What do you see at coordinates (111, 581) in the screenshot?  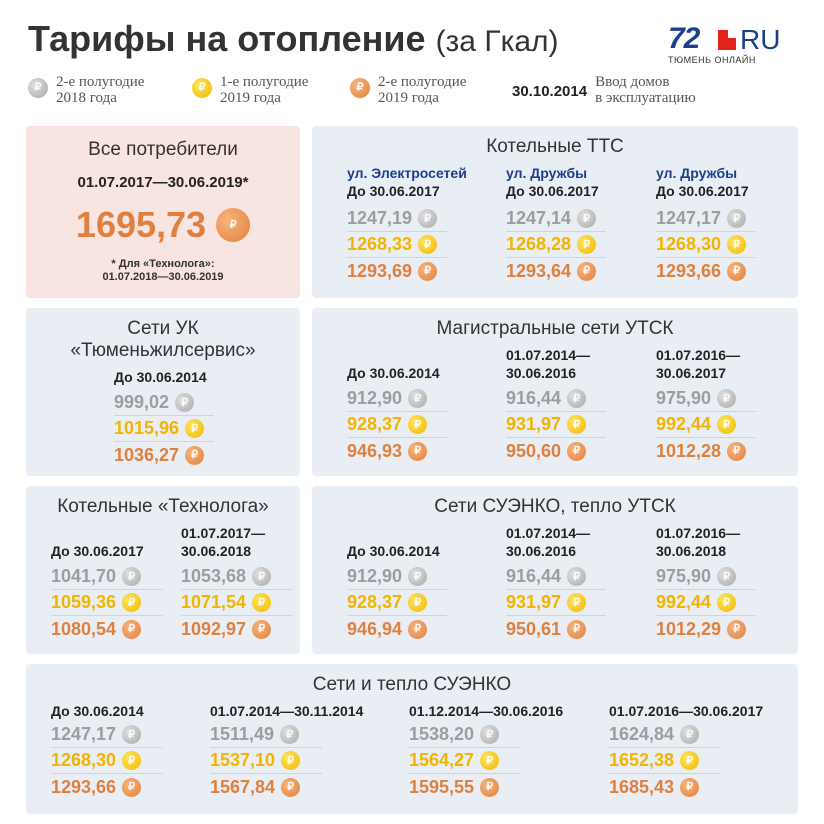 I see `tariff-column: До 30.06.2017 1041,70 1059,36 1080,54` at bounding box center [111, 581].